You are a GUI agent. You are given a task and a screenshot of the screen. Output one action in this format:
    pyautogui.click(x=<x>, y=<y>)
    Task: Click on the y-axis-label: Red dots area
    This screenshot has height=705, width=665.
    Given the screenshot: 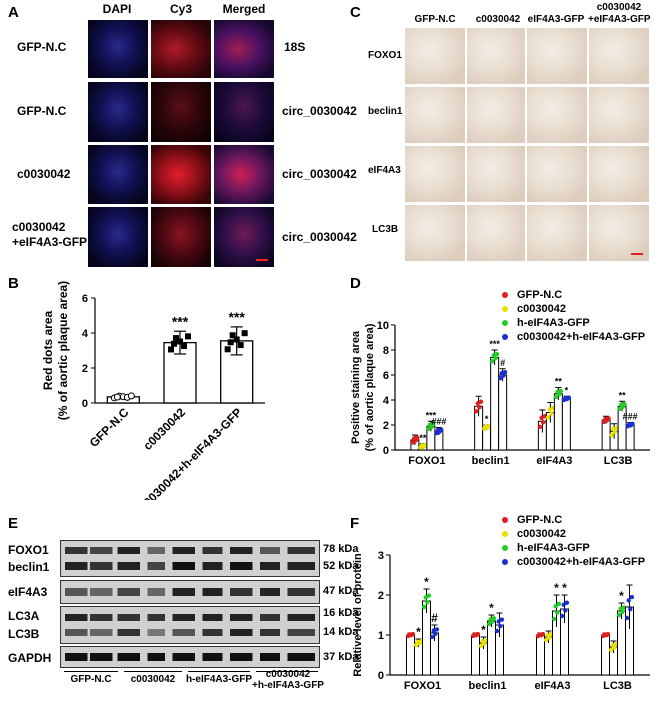 What is the action you would take?
    pyautogui.click(x=48, y=350)
    